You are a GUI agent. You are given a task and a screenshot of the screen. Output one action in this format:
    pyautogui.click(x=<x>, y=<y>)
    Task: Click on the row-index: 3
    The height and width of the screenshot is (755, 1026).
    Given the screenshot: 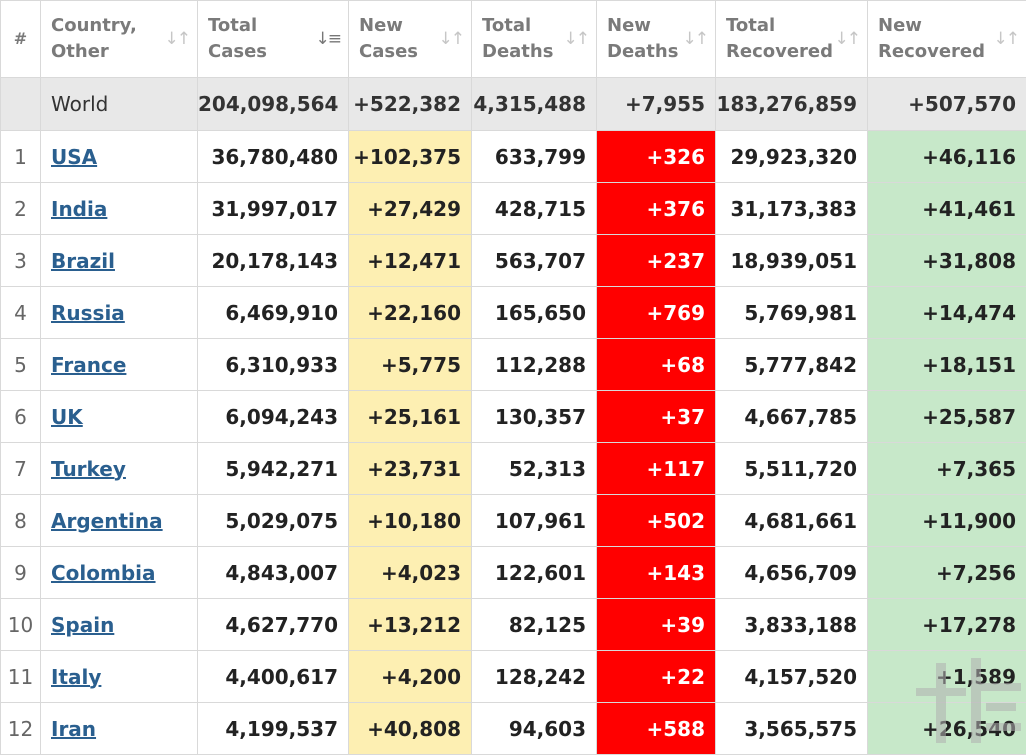 What is the action you would take?
    pyautogui.click(x=21, y=261)
    